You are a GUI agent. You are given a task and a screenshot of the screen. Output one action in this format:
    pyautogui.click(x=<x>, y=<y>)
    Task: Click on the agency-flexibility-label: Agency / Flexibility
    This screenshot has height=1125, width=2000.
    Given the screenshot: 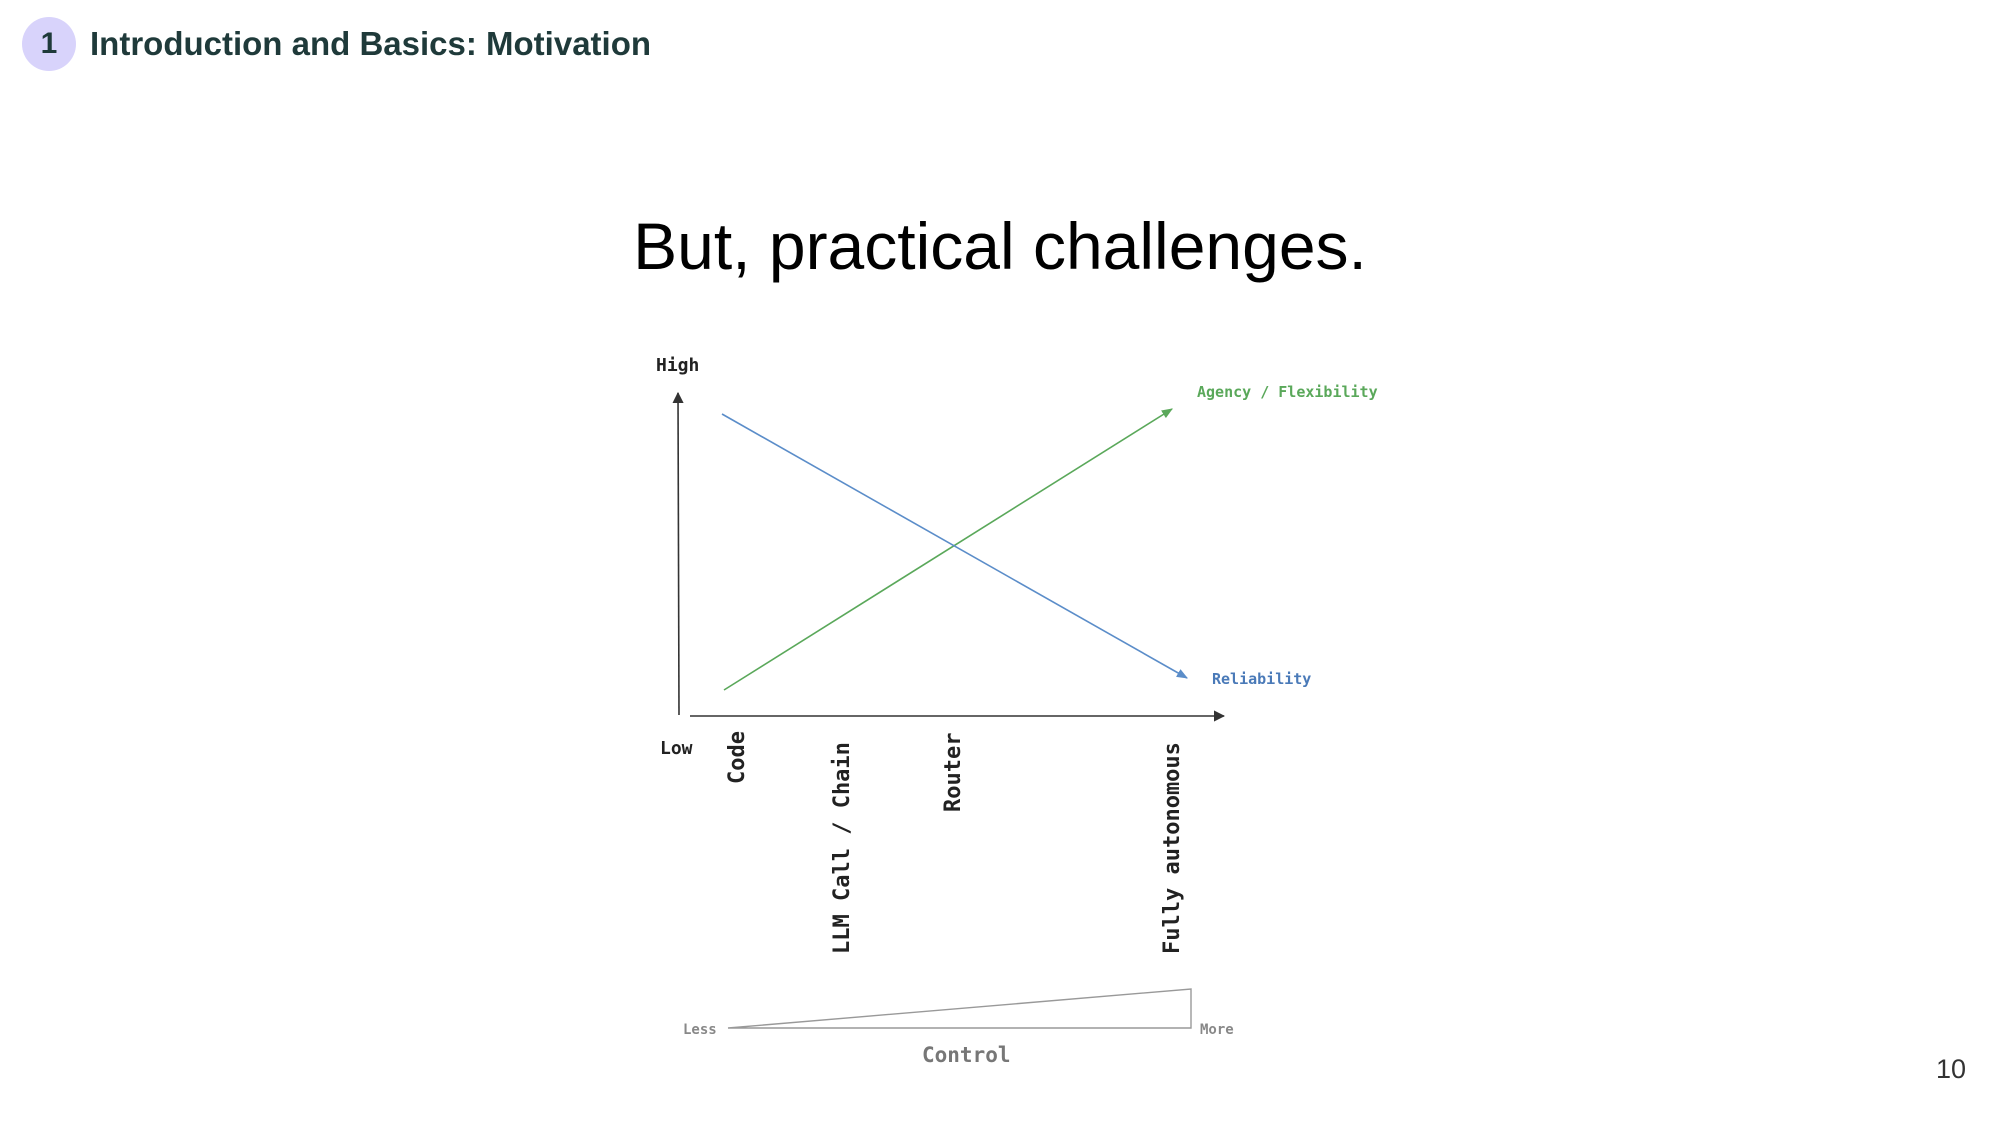 What is the action you would take?
    pyautogui.click(x=1287, y=392)
    